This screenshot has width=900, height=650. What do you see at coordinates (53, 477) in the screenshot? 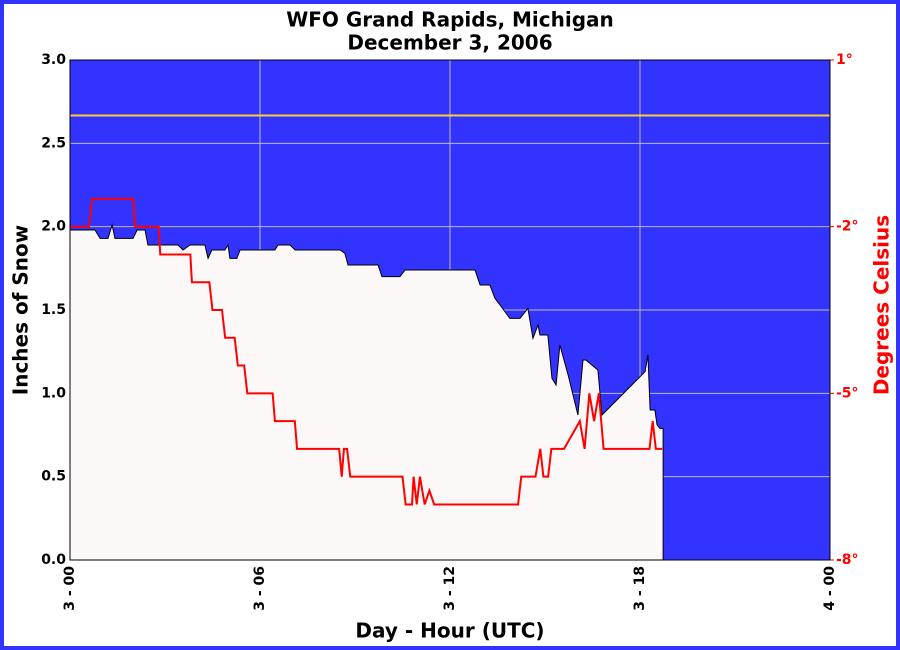
I see `y-tick-label: 0.5` at bounding box center [53, 477].